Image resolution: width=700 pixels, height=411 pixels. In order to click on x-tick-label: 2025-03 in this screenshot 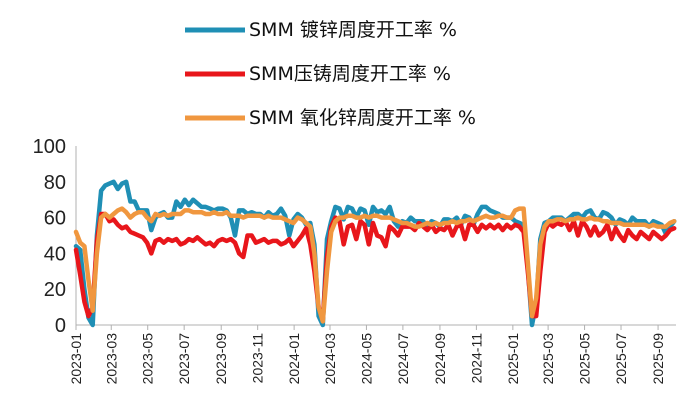, I will do `click(548, 359)`.